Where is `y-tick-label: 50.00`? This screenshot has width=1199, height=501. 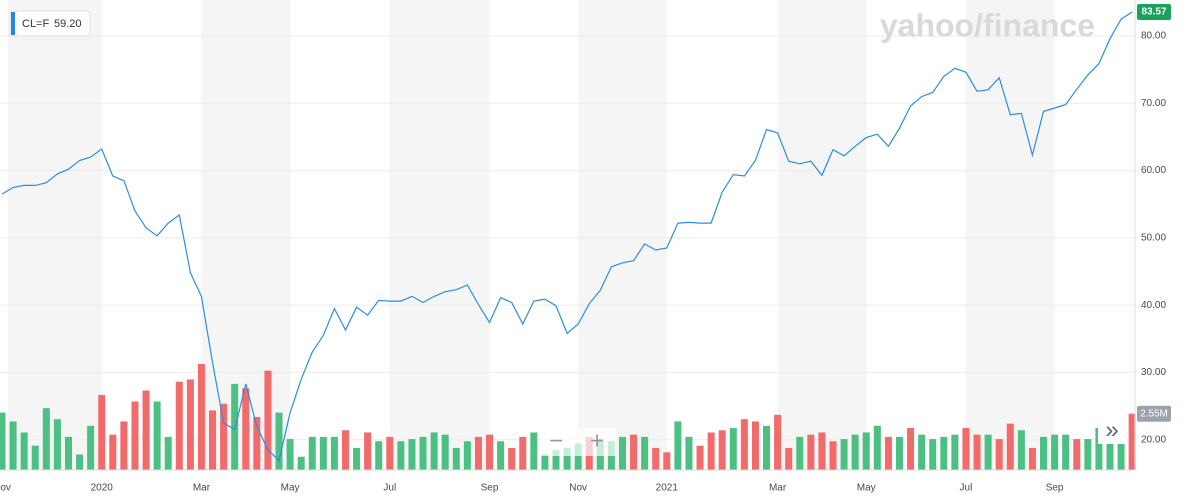 y-tick-label: 50.00 is located at coordinates (1153, 238).